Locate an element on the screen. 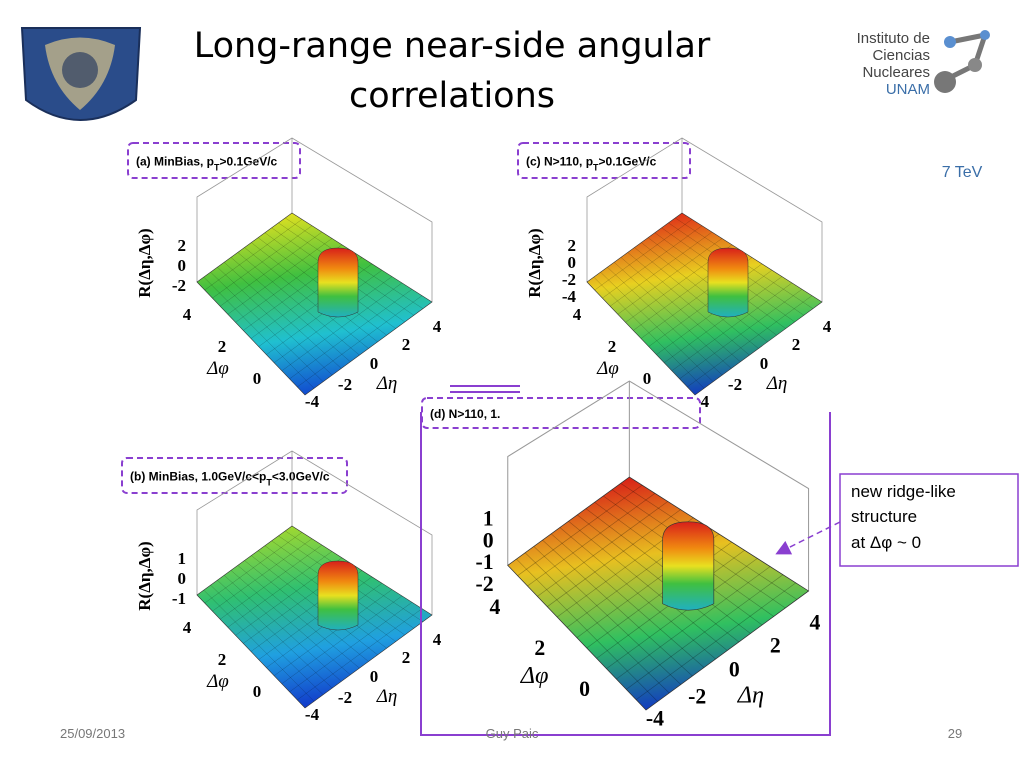  panel-label: (c) N>110, pT>0.1GeV/c is located at coordinates (591, 164).